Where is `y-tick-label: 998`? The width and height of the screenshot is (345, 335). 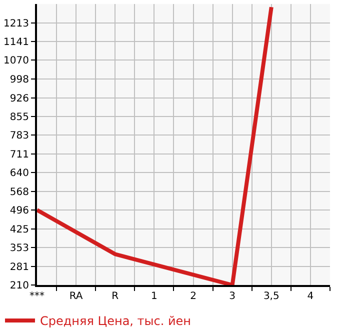
y-tick-label: 998 is located at coordinates (19, 80).